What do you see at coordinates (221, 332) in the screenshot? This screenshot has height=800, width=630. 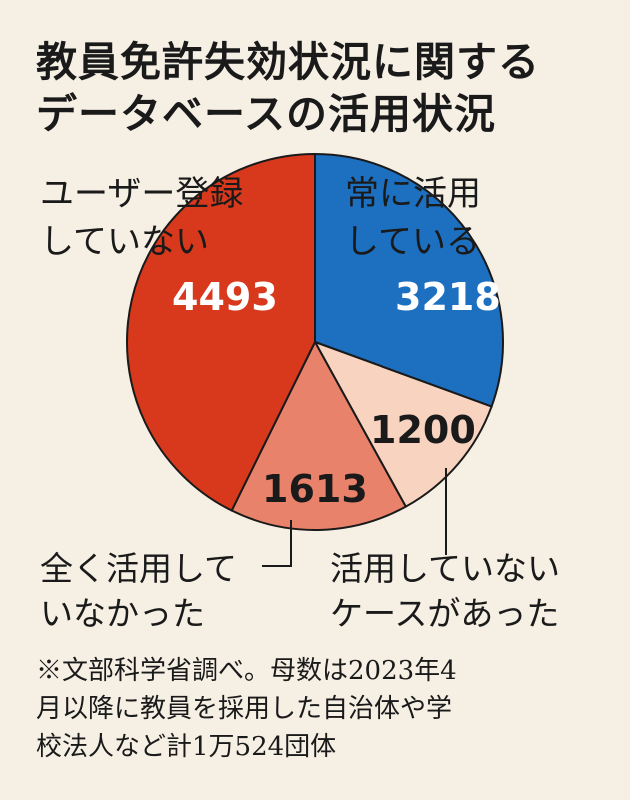 I see `pie-slice-unregistered` at bounding box center [221, 332].